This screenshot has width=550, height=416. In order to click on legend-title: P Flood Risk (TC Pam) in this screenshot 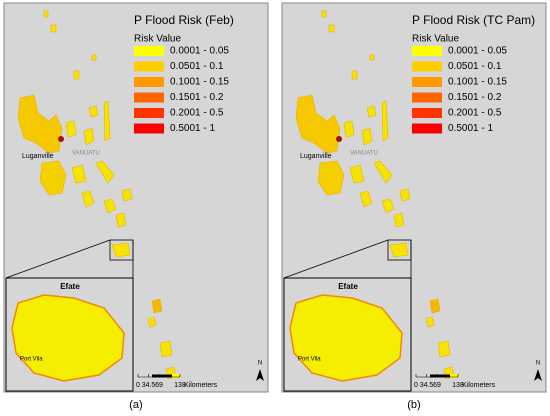, I will do `click(473, 20)`.